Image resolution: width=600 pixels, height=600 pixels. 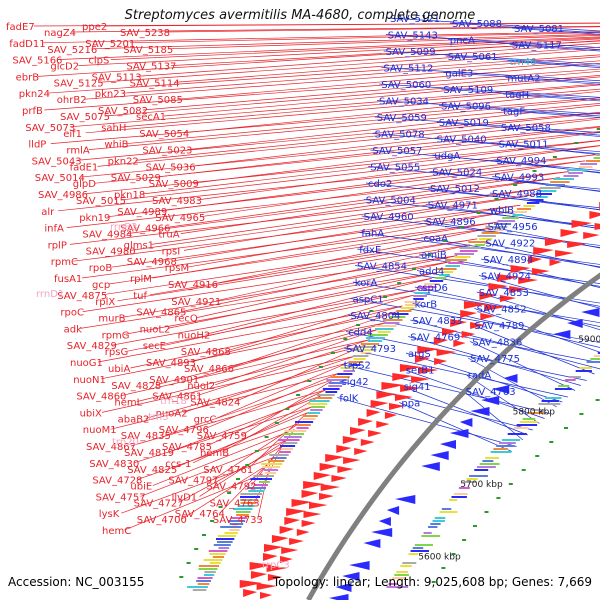 I want to click on right-gene-label: SAV_5012, so click(x=455, y=189).